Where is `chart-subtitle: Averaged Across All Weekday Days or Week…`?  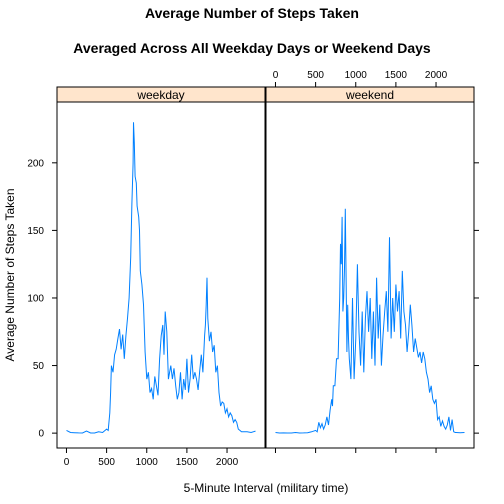 chart-subtitle: Averaged Across All Weekday Days or Week… is located at coordinates (252, 48).